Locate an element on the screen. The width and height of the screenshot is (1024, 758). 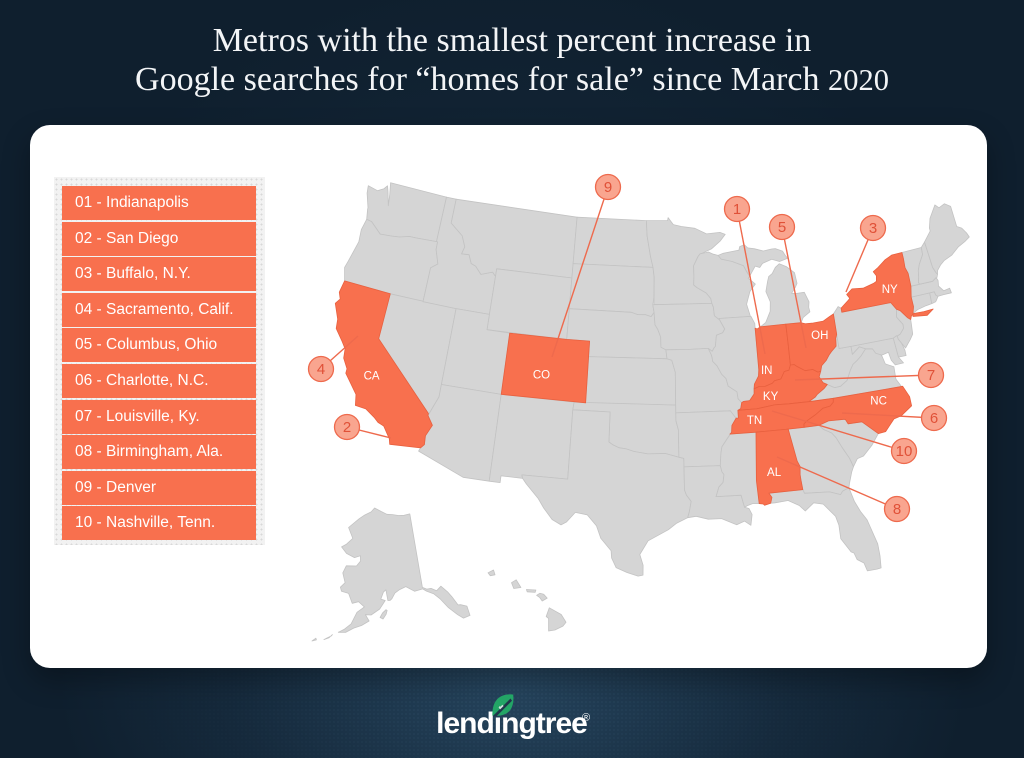
svg-text: NC is located at coordinates (878, 401).